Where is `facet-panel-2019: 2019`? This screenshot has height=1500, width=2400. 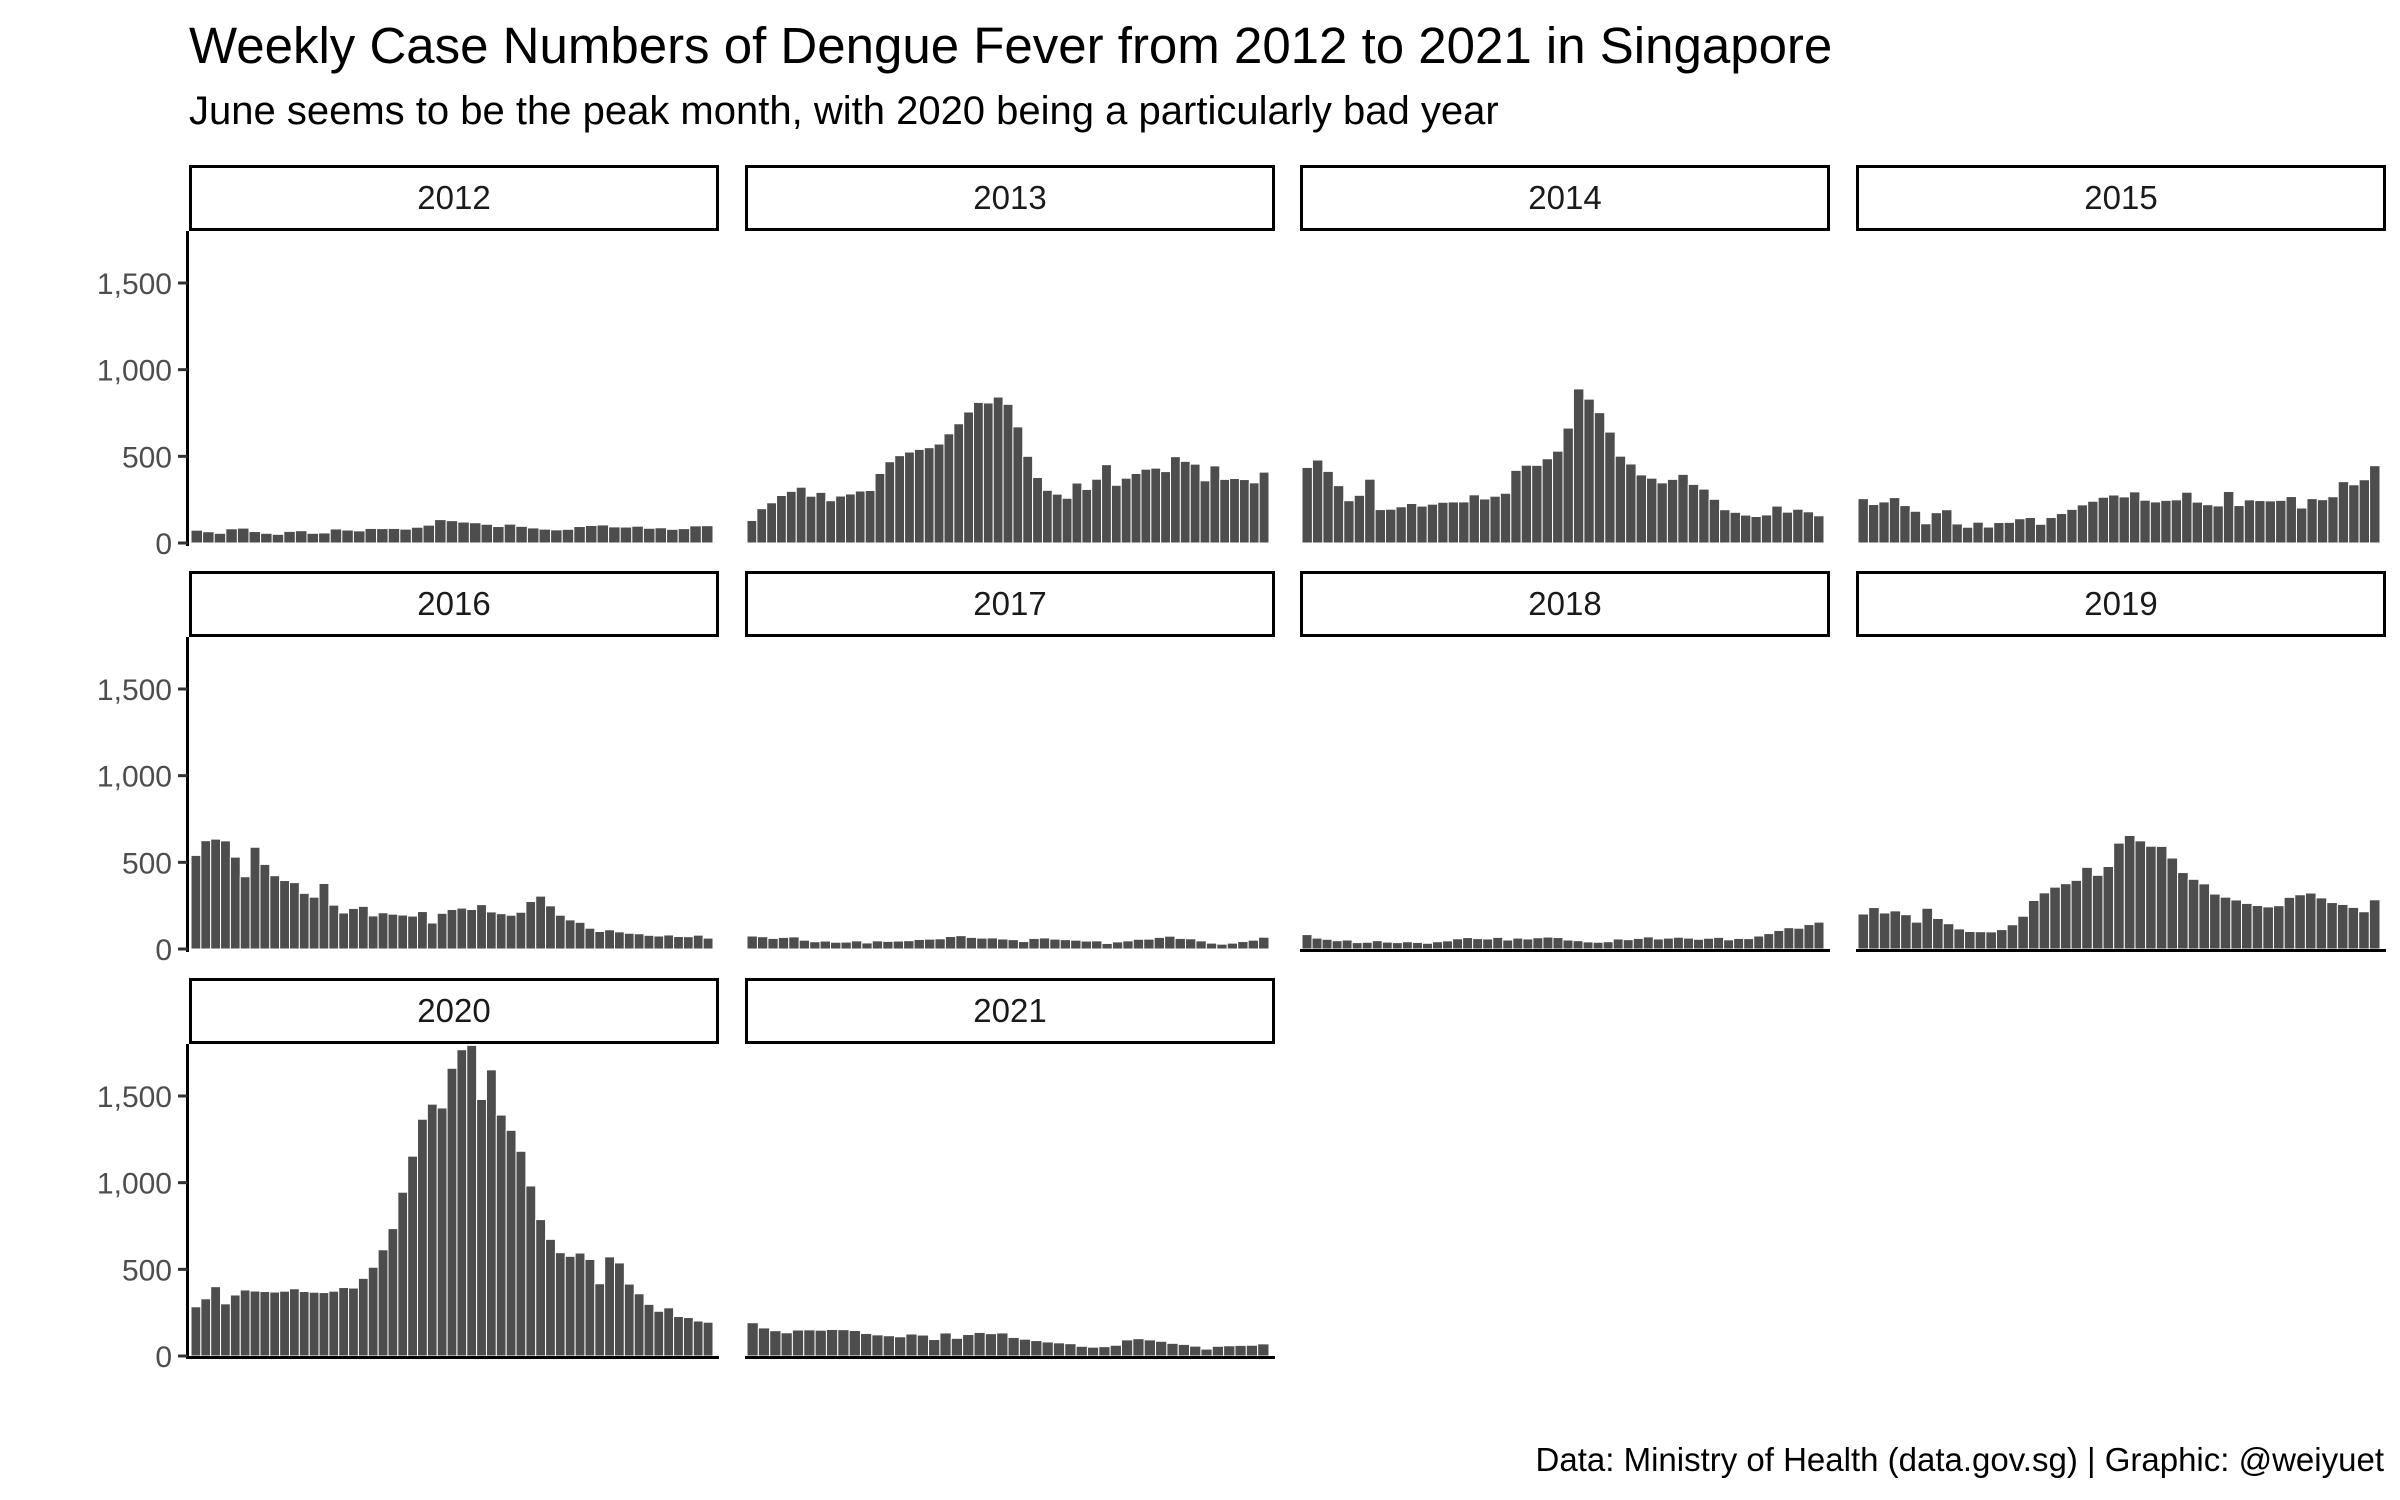
facet-panel-2019: 2019 is located at coordinates (2121, 761).